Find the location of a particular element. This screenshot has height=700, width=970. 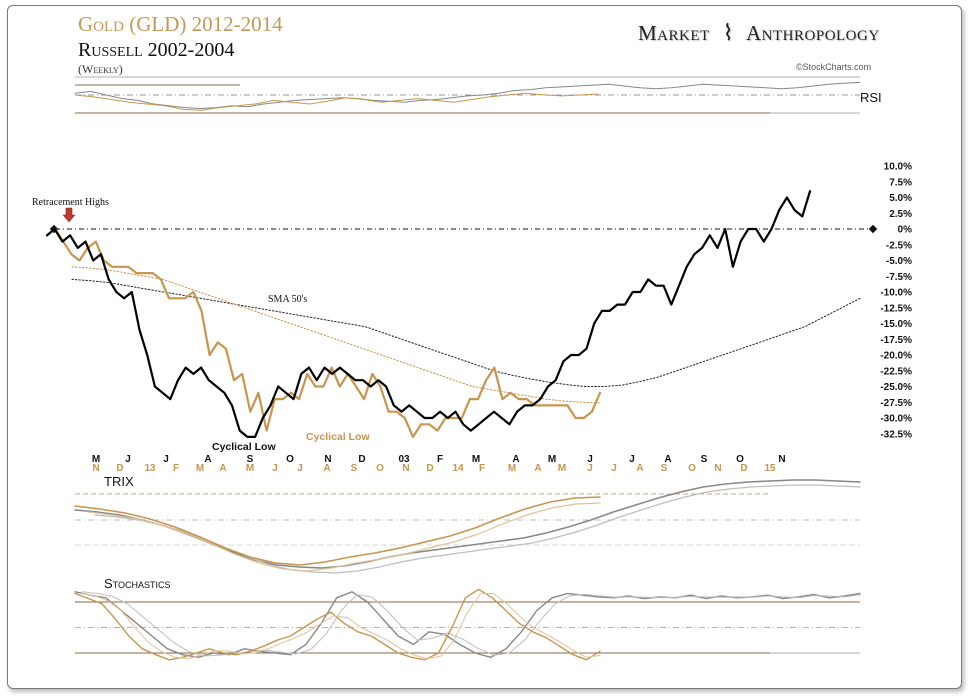

stoch-gold-k is located at coordinates (337, 624).